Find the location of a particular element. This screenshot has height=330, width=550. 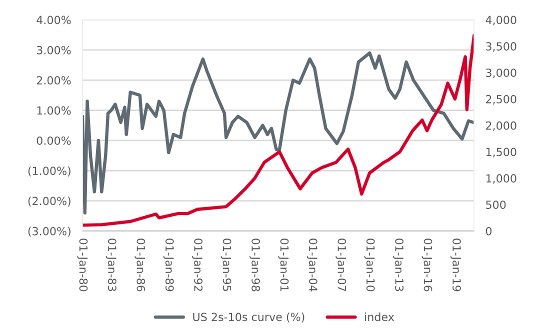

x-tick-label: 01-Jan-98 is located at coordinates (254, 265).